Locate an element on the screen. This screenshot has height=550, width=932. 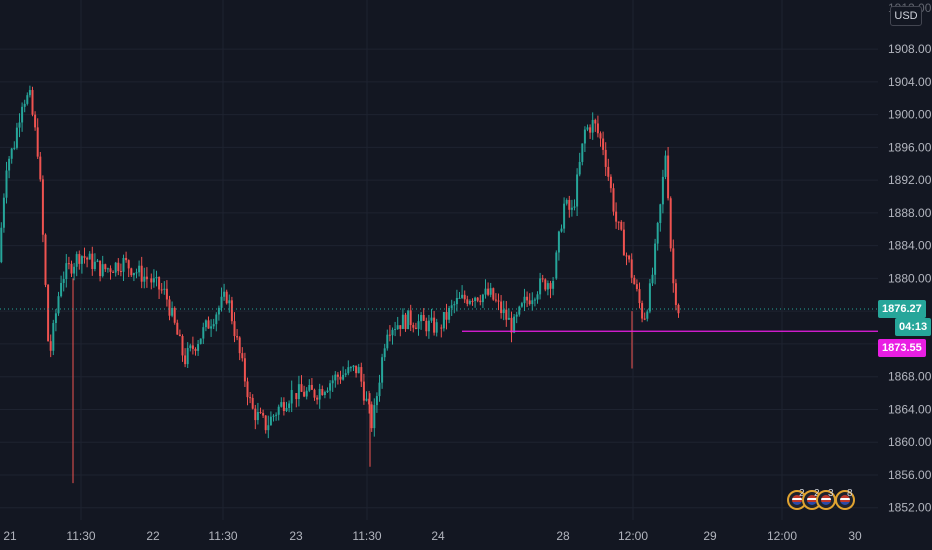
time-tick-label: 23 is located at coordinates (296, 536).